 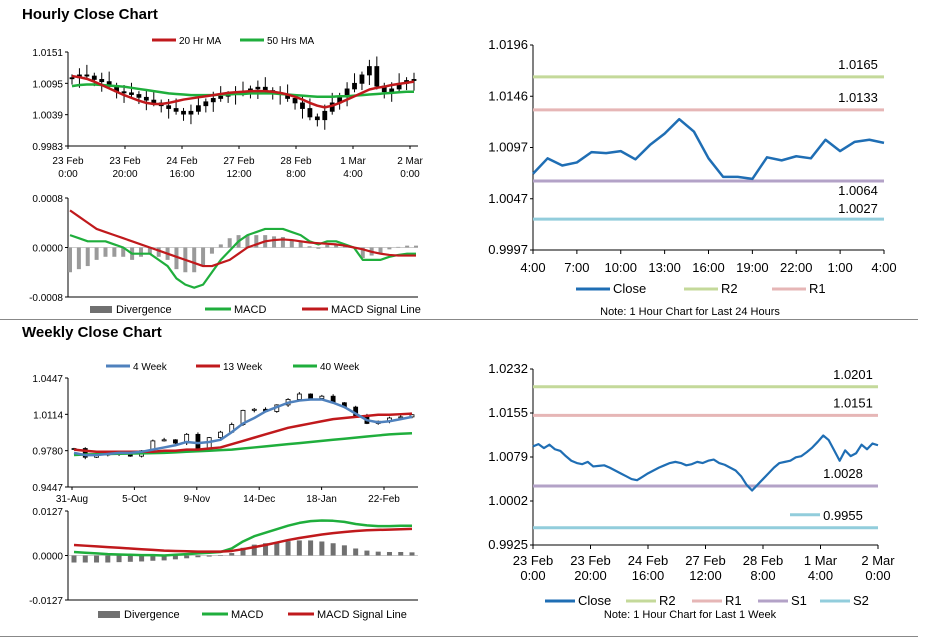 What do you see at coordinates (620, 267) in the screenshot?
I see `hourly-24h-x-tick-label: 10:00` at bounding box center [620, 267].